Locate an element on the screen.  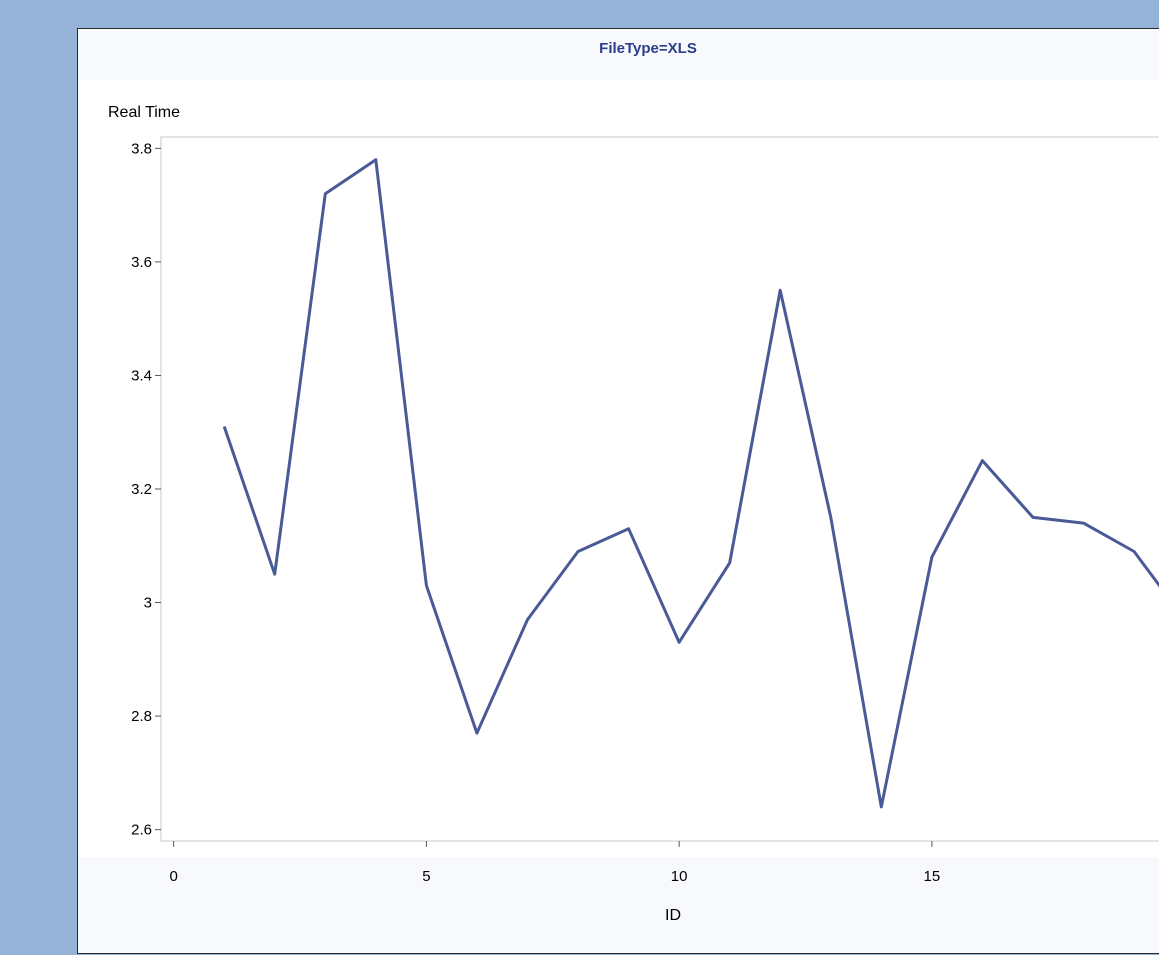
y-tick-label: 3.6 is located at coordinates (141, 262).